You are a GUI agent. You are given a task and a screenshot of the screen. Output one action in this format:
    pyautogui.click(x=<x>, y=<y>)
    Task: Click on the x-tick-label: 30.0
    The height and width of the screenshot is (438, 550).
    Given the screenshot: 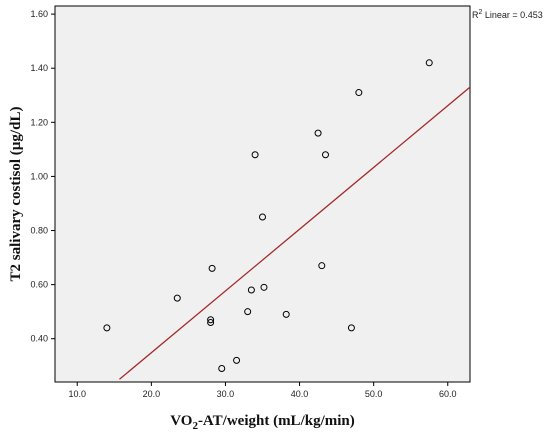 What is the action you would take?
    pyautogui.click(x=226, y=394)
    